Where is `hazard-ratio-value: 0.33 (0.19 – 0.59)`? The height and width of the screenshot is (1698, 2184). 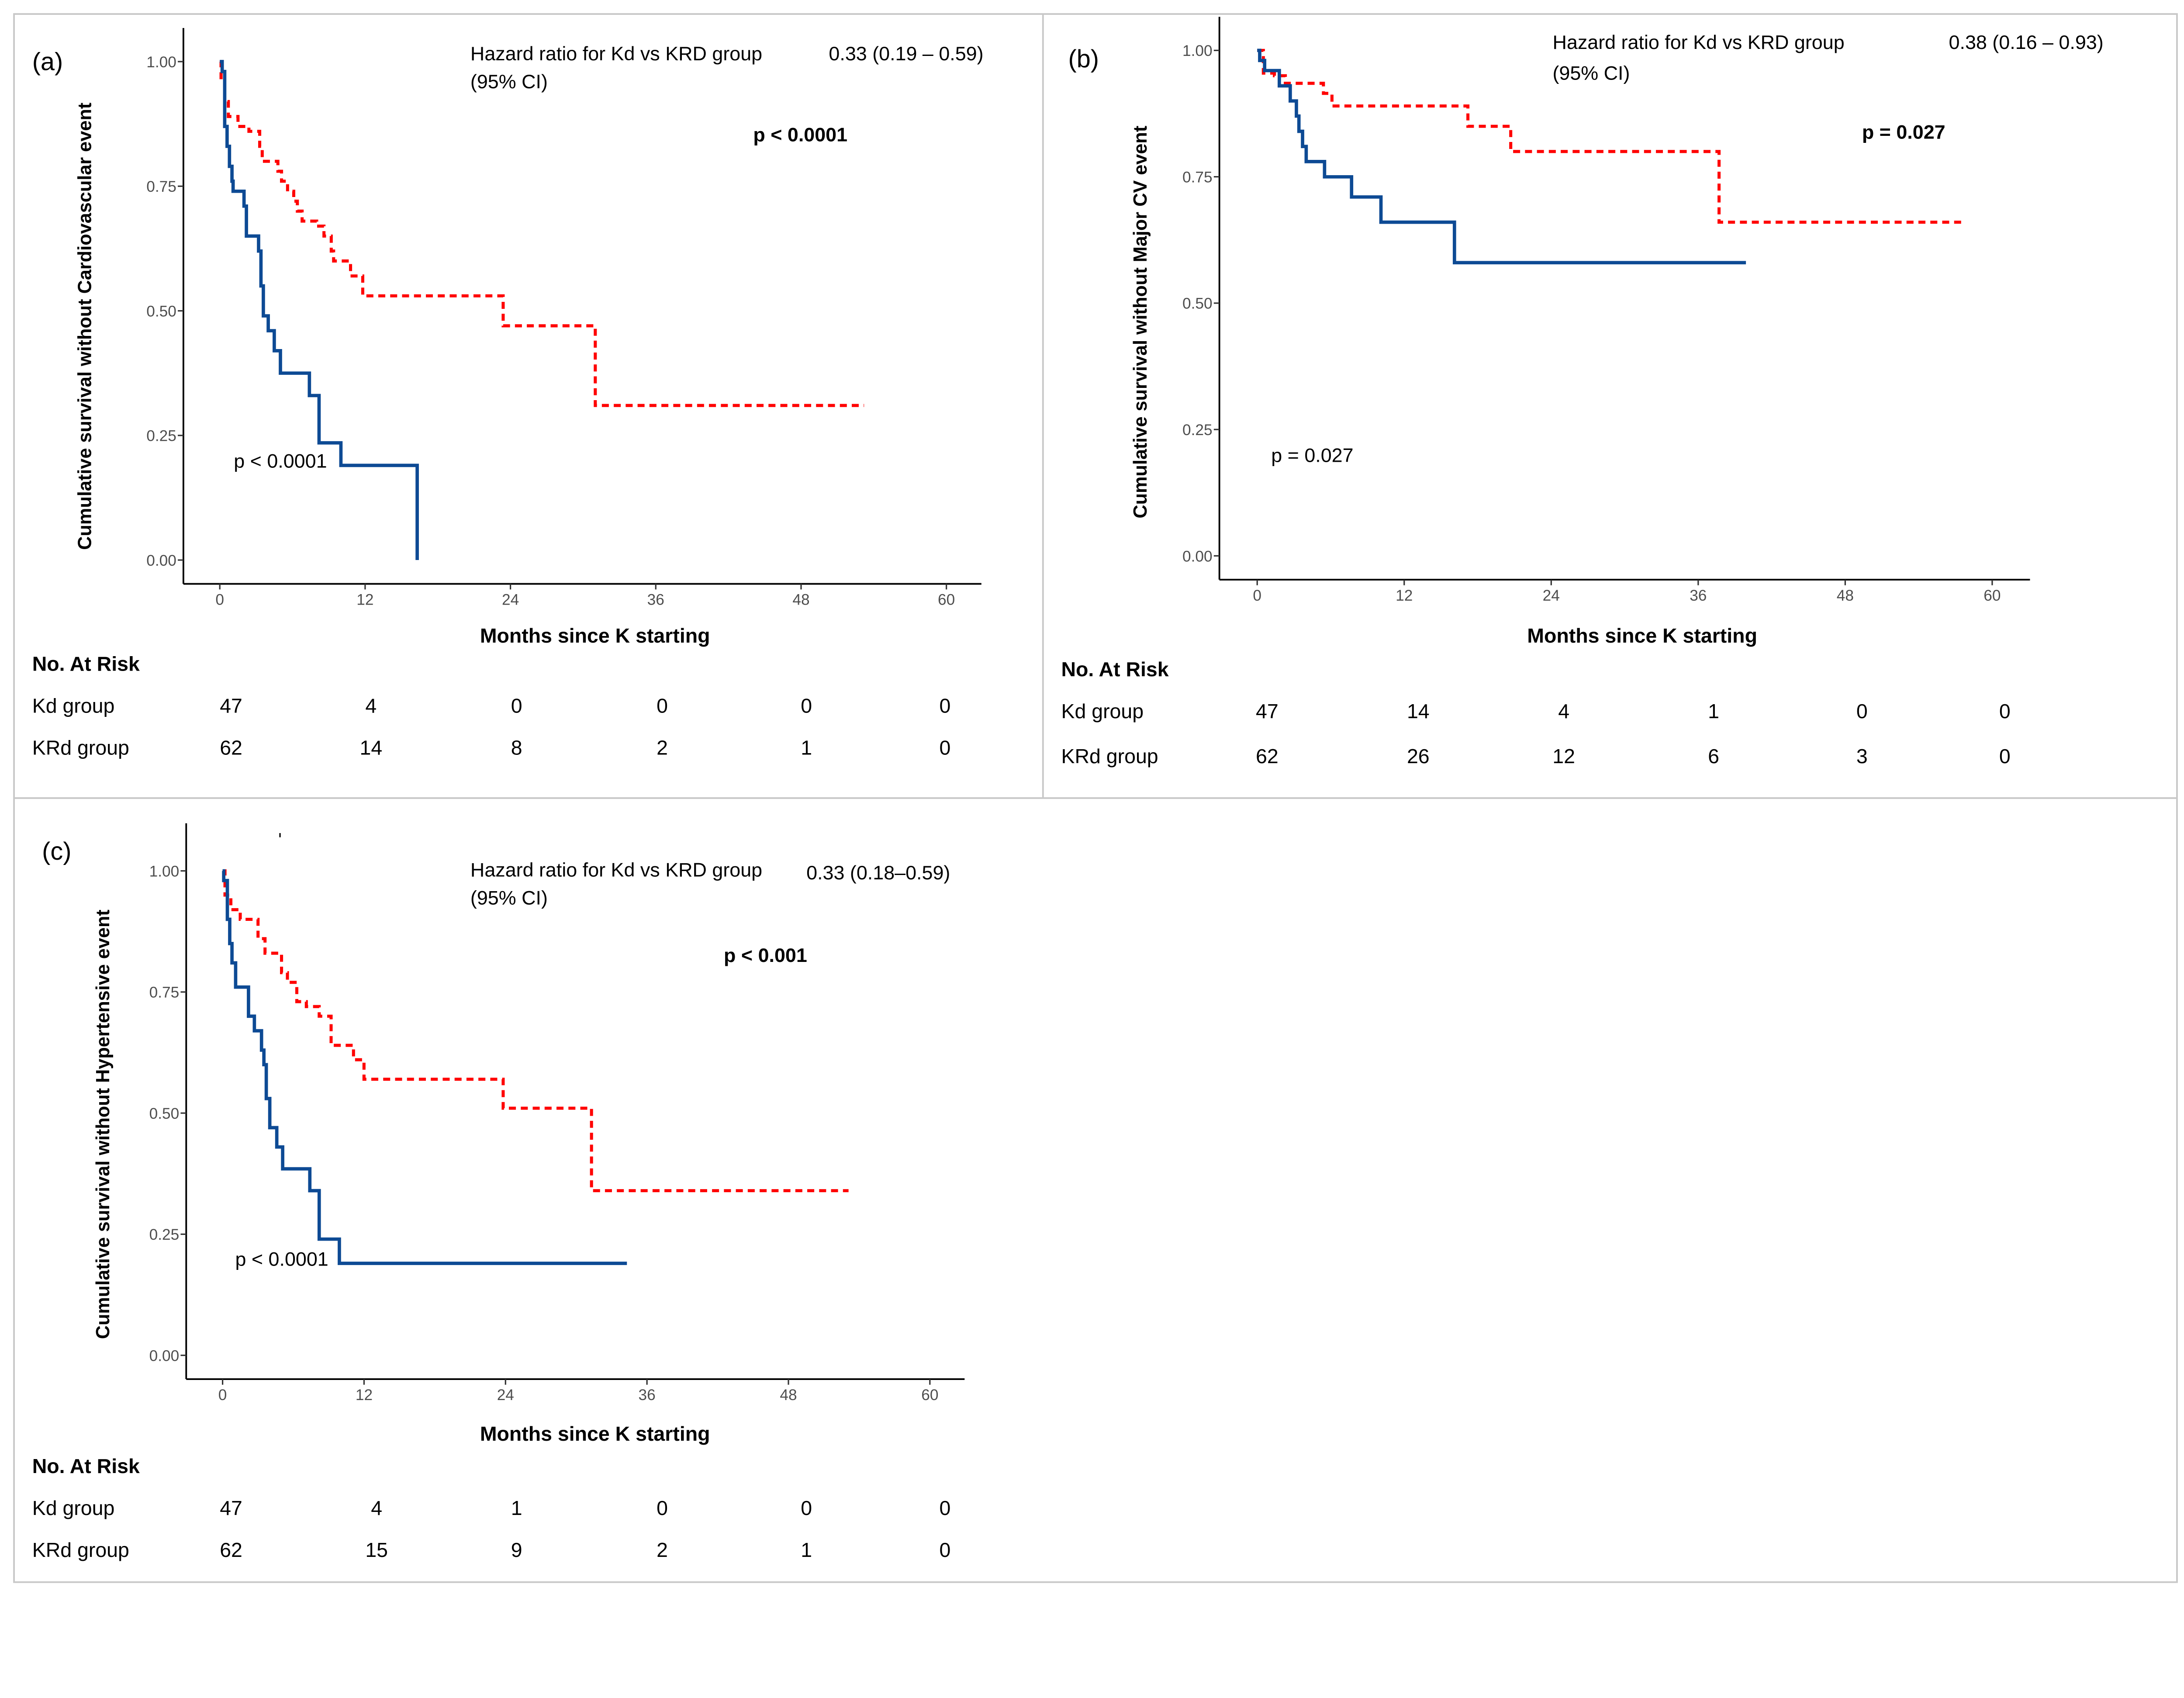
hazard-ratio-value: 0.33 (0.19 – 0.59) is located at coordinates (906, 53).